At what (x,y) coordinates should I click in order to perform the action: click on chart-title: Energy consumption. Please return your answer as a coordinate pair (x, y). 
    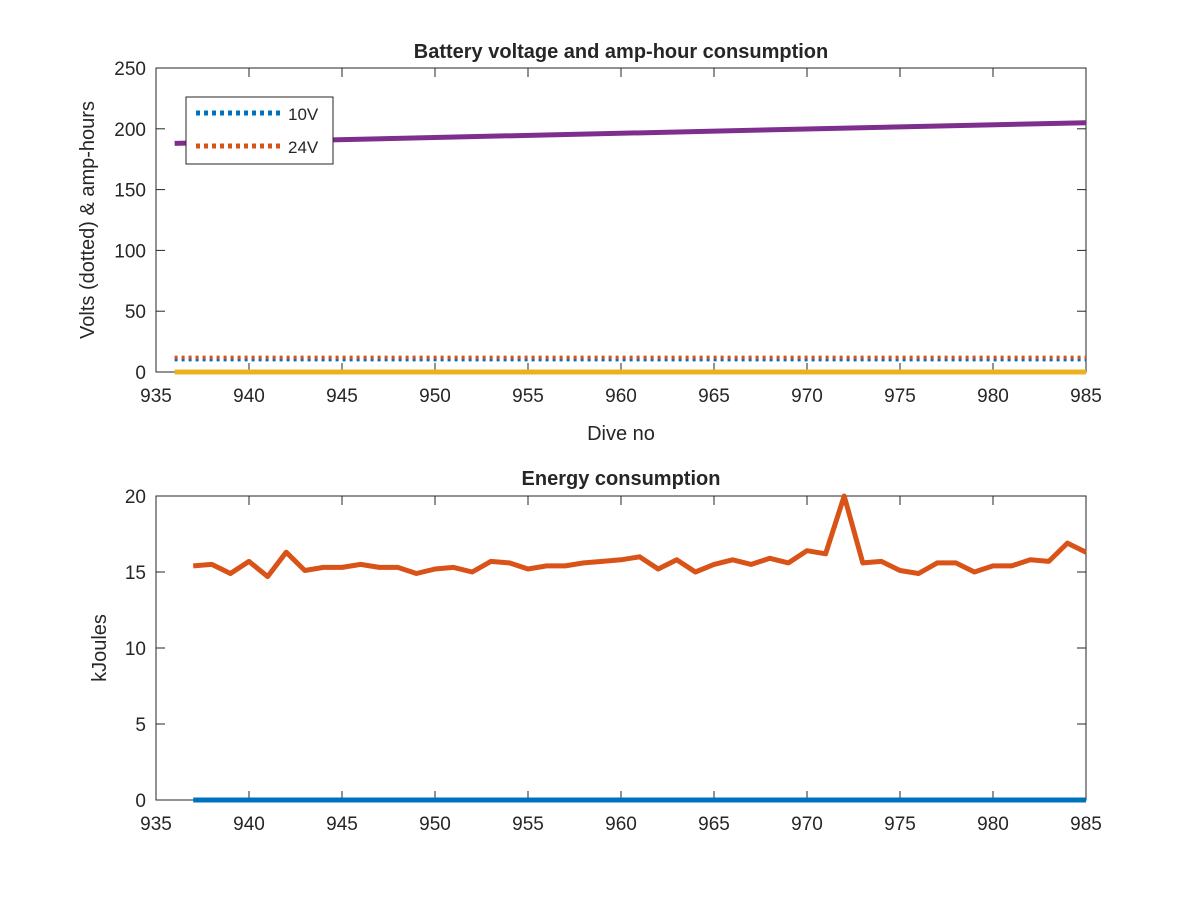
    Looking at the image, I should click on (621, 479).